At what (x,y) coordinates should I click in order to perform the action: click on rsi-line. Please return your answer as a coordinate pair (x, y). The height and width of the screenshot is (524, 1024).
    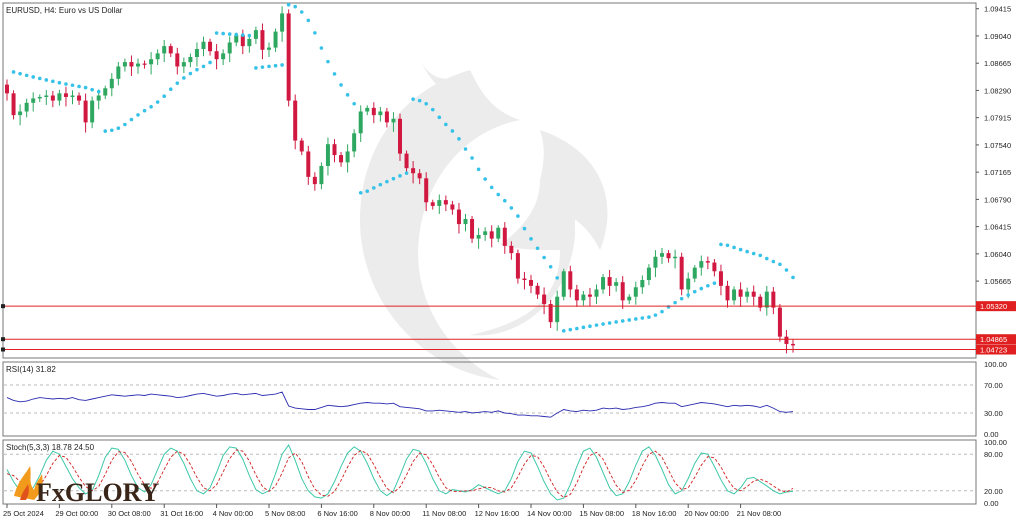
    Looking at the image, I should click on (400, 404).